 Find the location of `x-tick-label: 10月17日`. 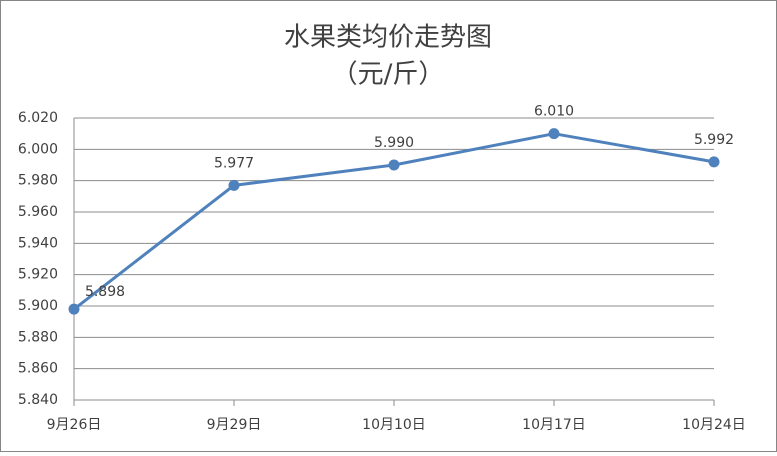

x-tick-label: 10月17日 is located at coordinates (554, 425).